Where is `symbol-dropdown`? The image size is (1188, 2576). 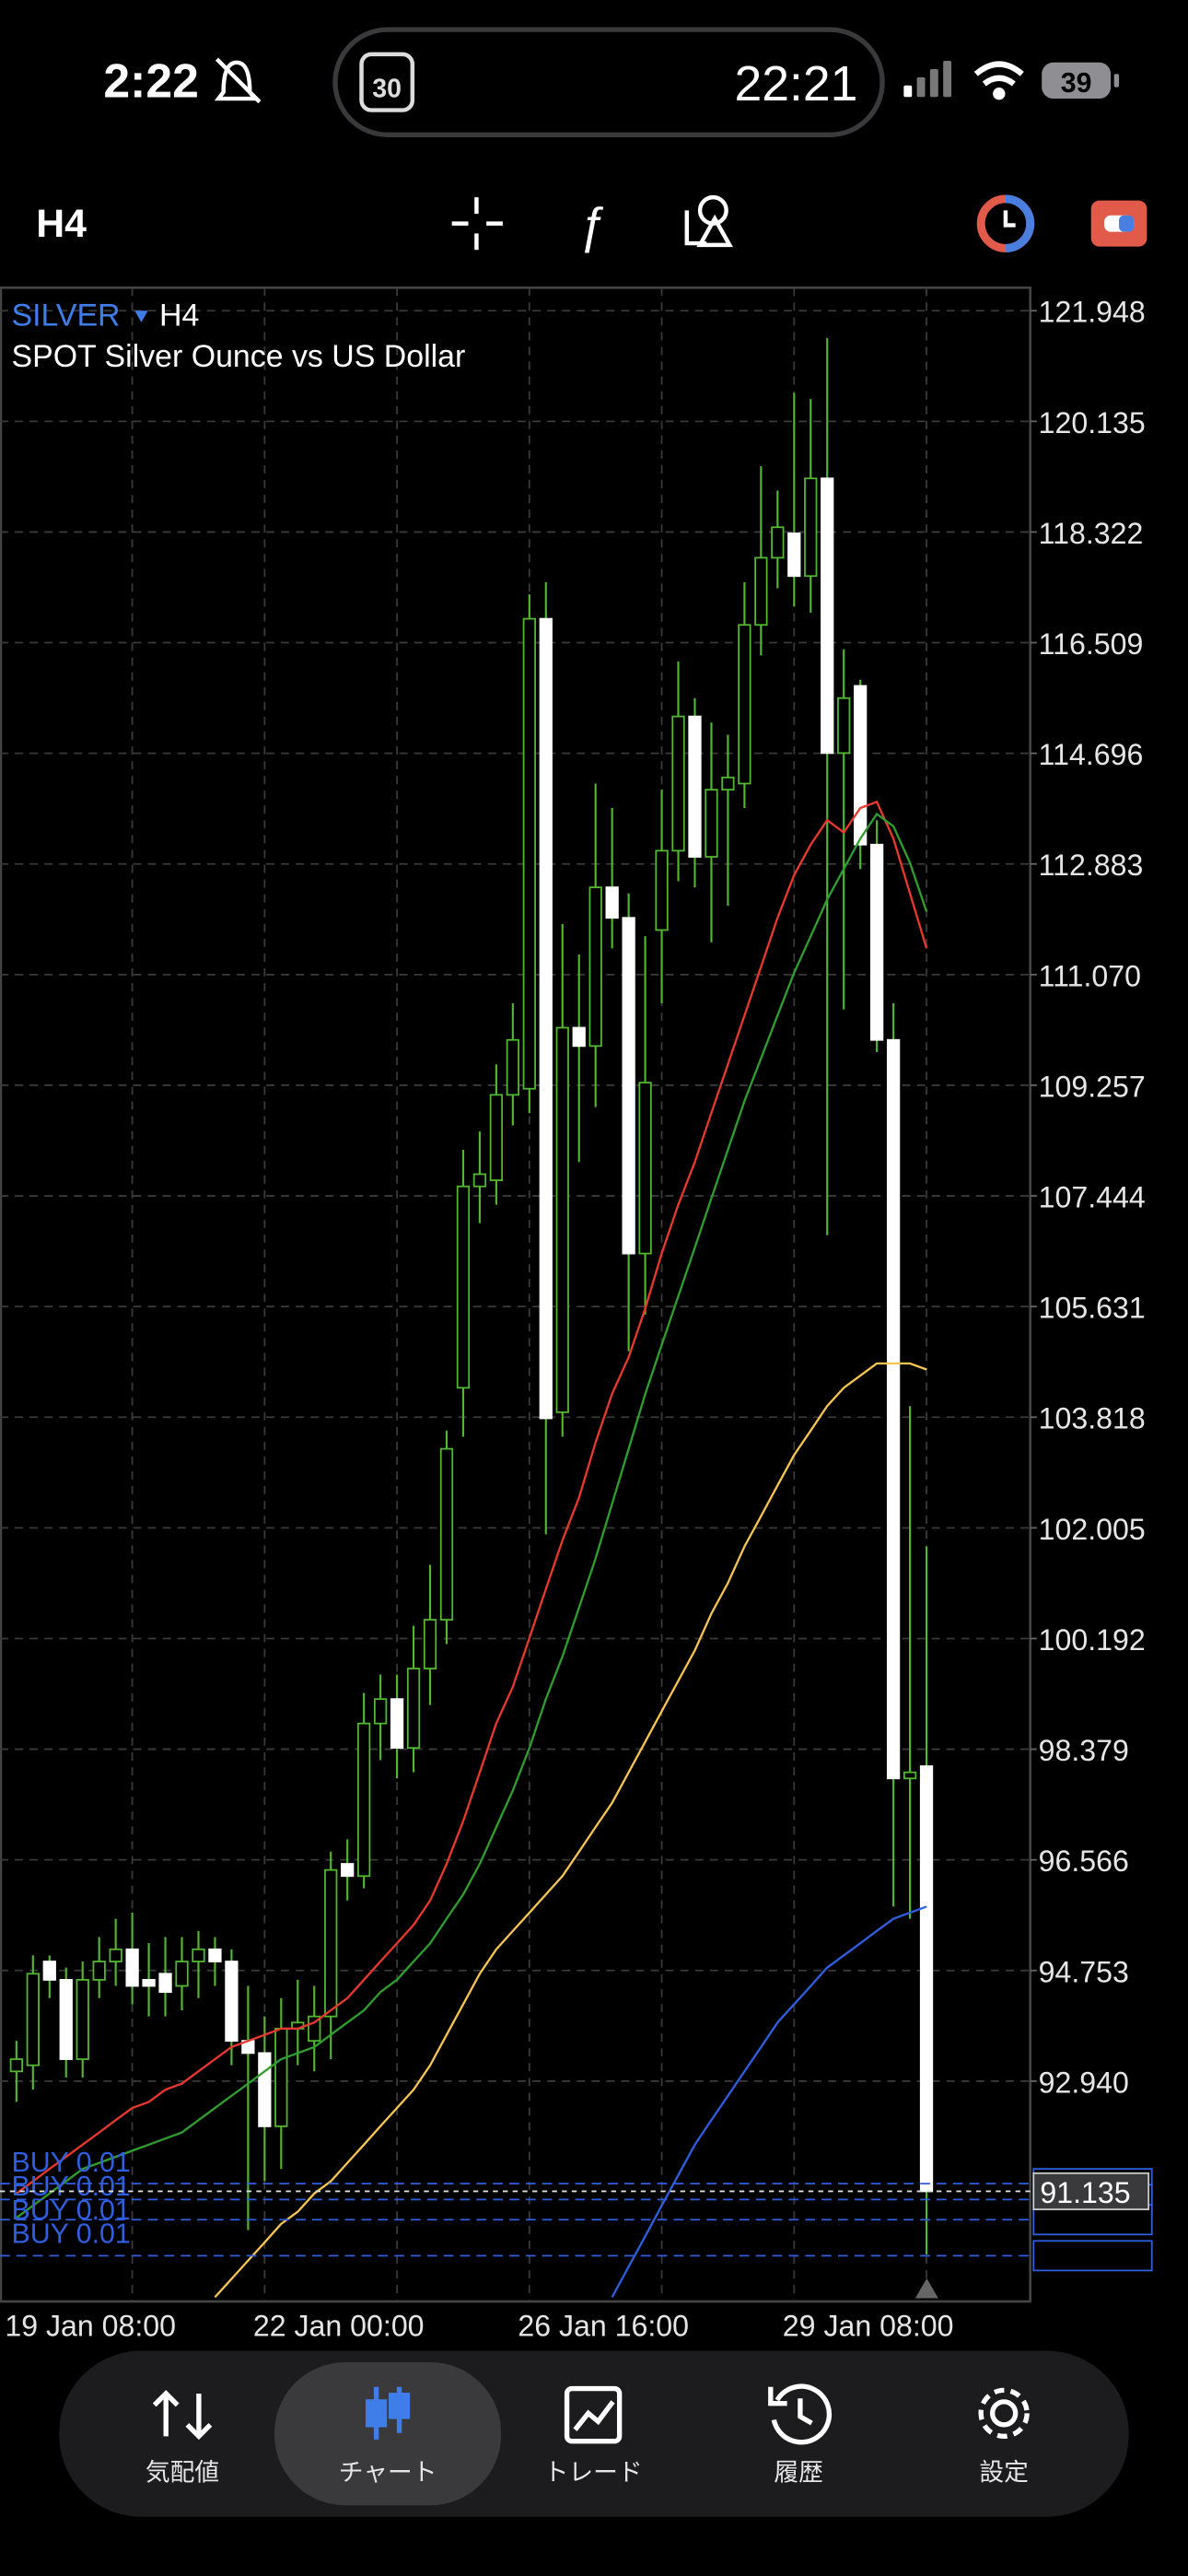
symbol-dropdown is located at coordinates (141, 316).